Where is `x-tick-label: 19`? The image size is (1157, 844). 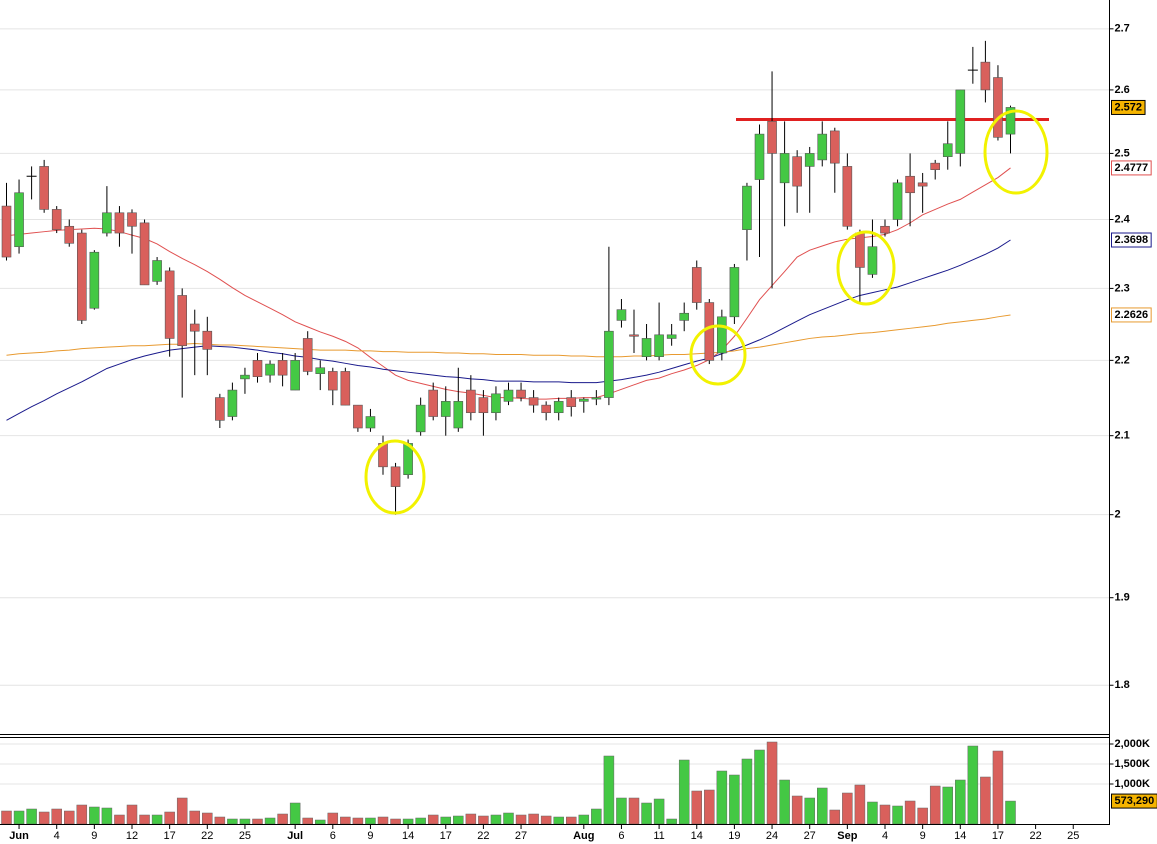
x-tick-label: 19 is located at coordinates (734, 836).